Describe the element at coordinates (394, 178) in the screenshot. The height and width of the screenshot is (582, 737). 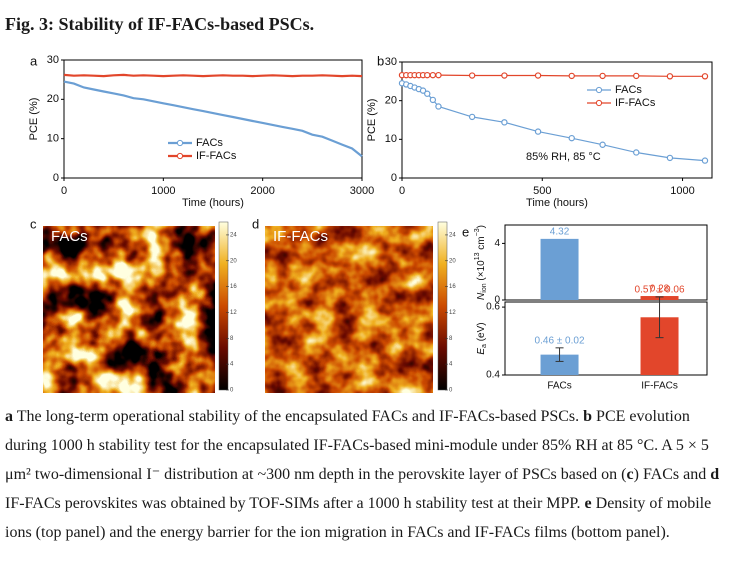
I see `y-tick-label: 0` at that location.